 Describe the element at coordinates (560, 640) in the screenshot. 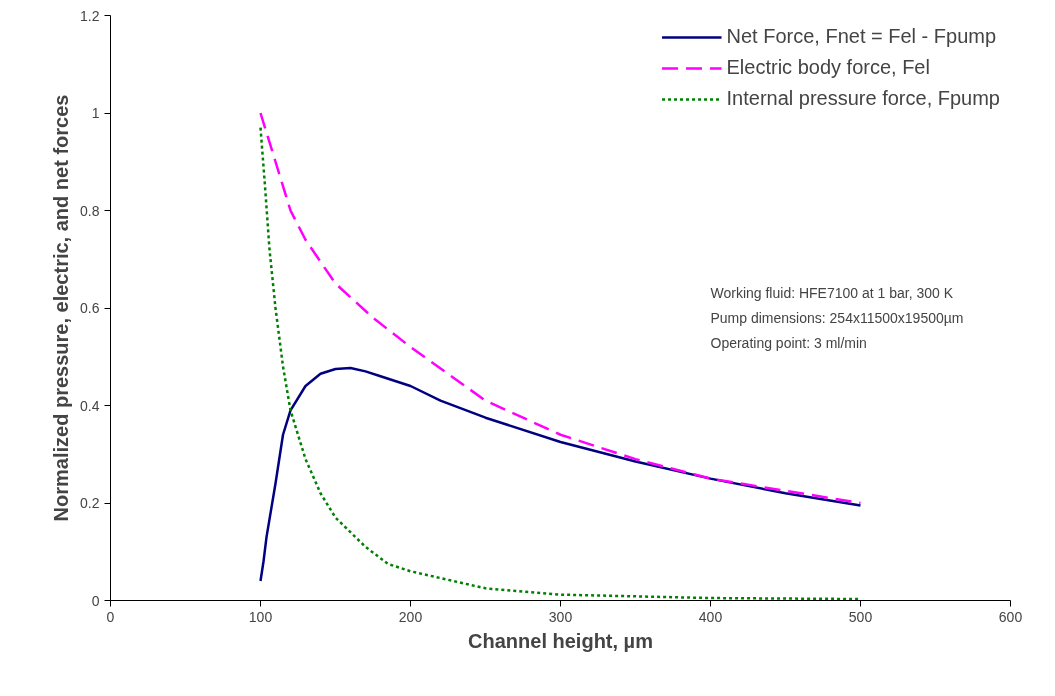

I see `x-axis-title: Channel height, µm` at that location.